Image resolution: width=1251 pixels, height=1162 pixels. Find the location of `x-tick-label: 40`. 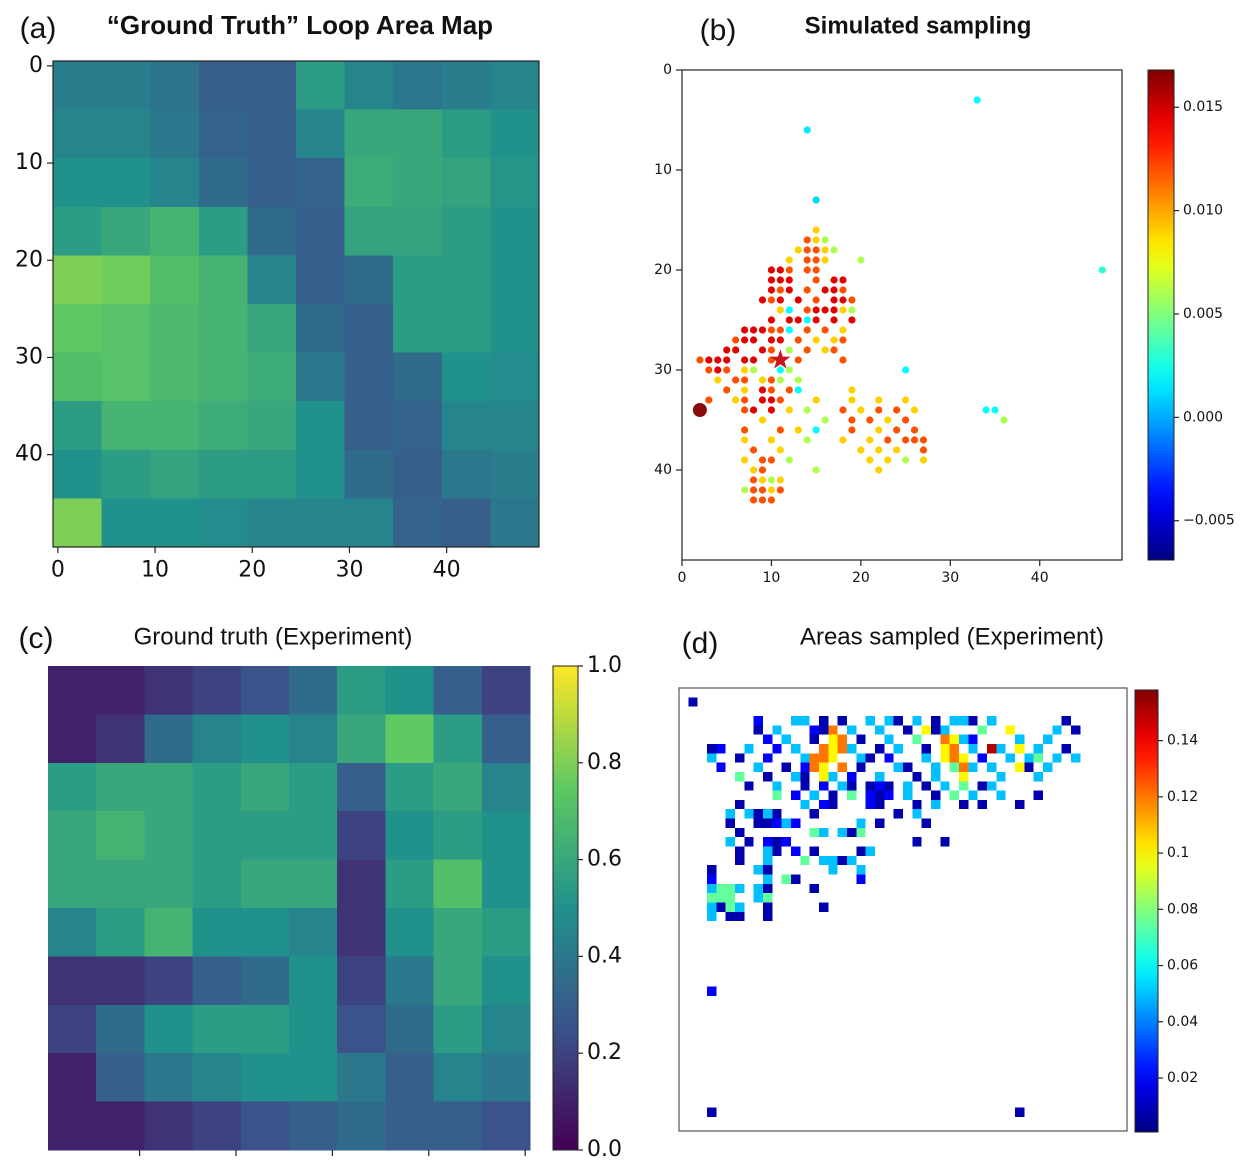

x-tick-label: 40 is located at coordinates (447, 569).